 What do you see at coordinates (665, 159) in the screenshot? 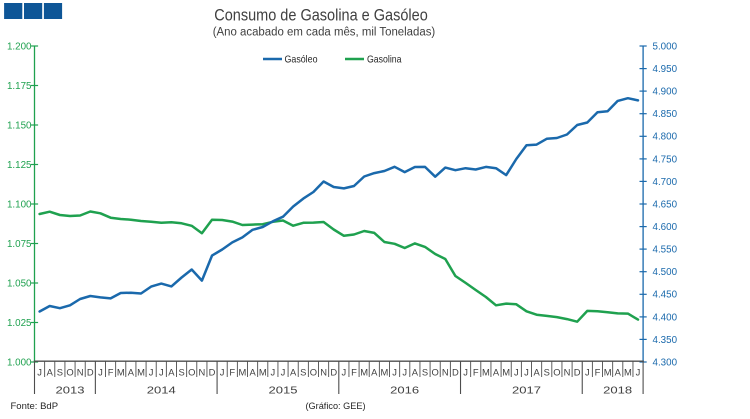
I see `svg-text: 4.750` at bounding box center [665, 159].